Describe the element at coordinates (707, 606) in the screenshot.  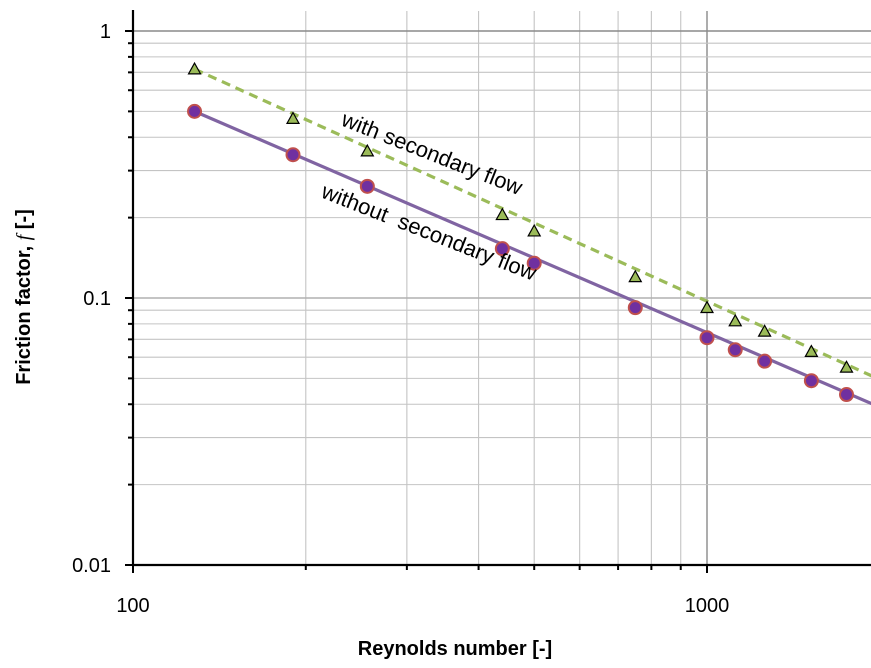
I see `x-tick-label: 1000` at that location.